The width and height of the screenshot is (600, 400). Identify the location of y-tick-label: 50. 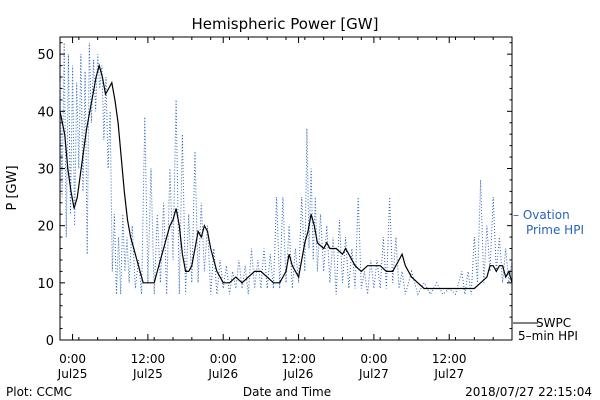
(45, 55).